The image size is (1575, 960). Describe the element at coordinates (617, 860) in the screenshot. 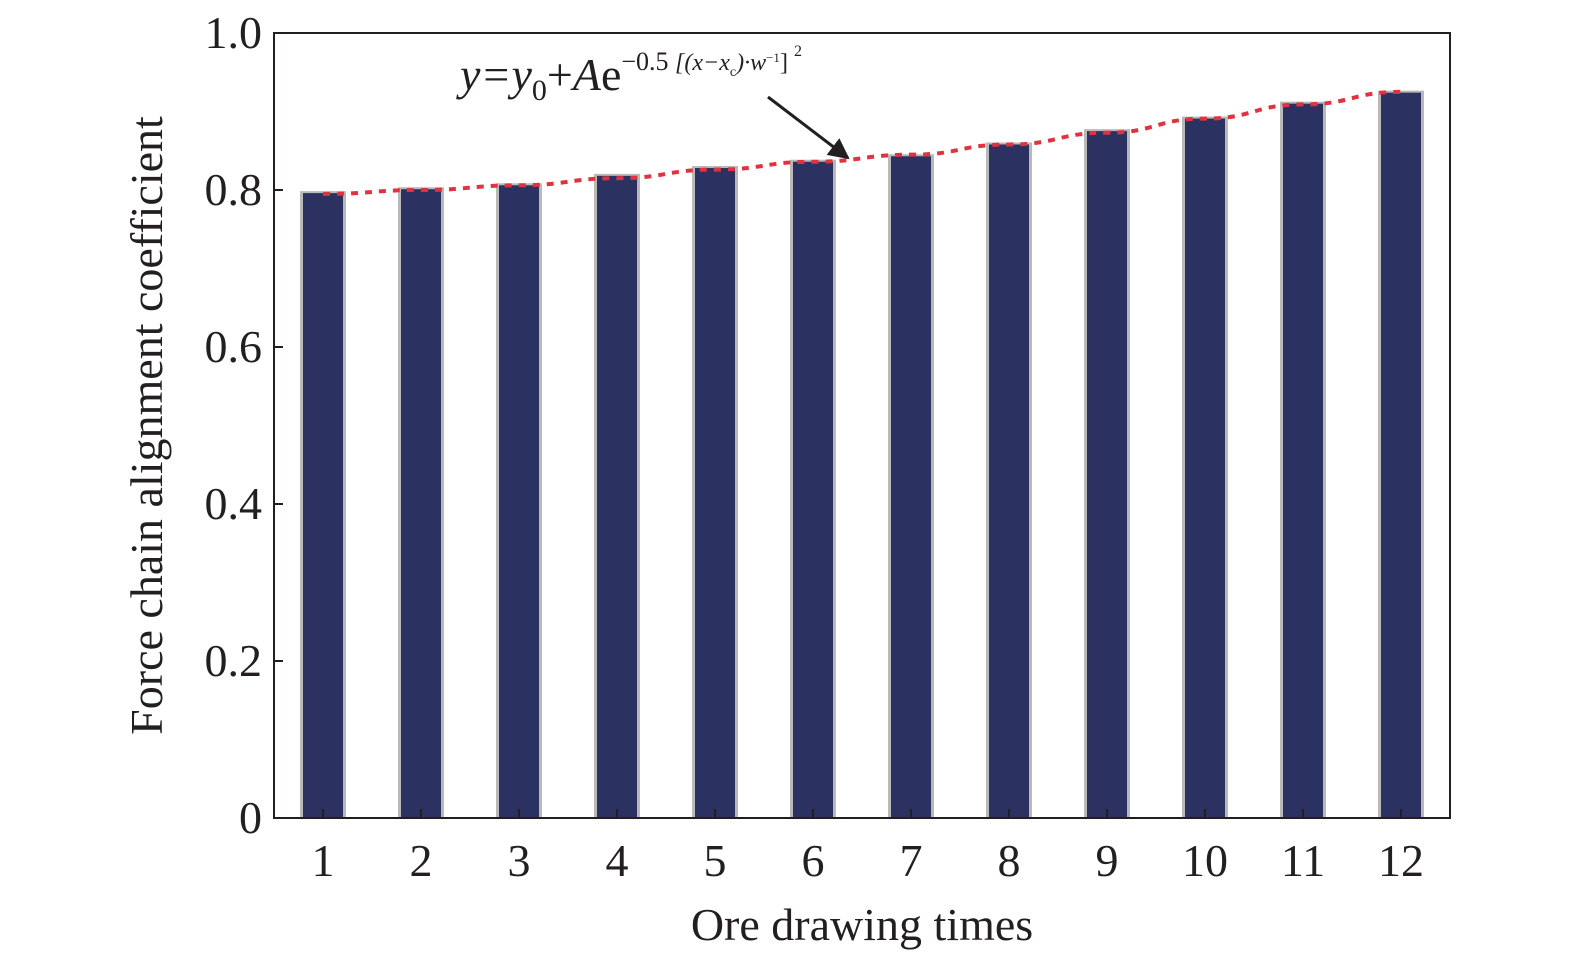

I see `x-tick-label: 4` at that location.